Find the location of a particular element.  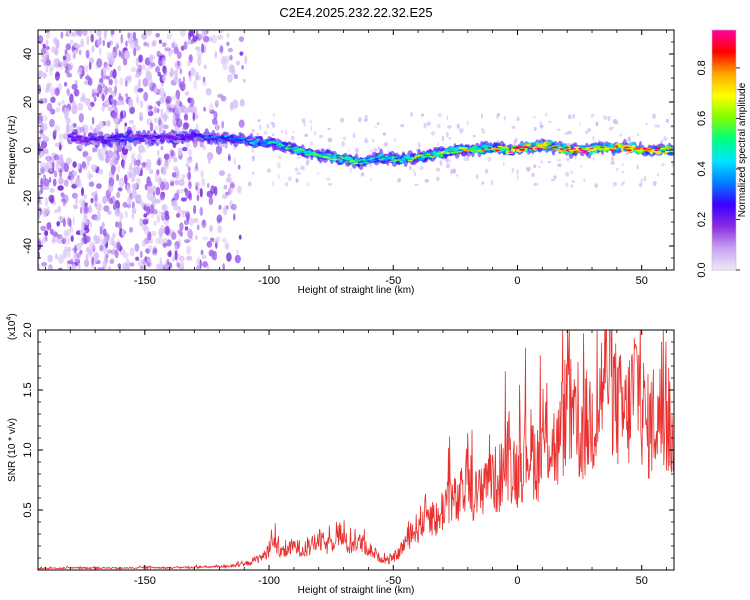

colorbar-tick-label: 0.6 is located at coordinates (702, 118).